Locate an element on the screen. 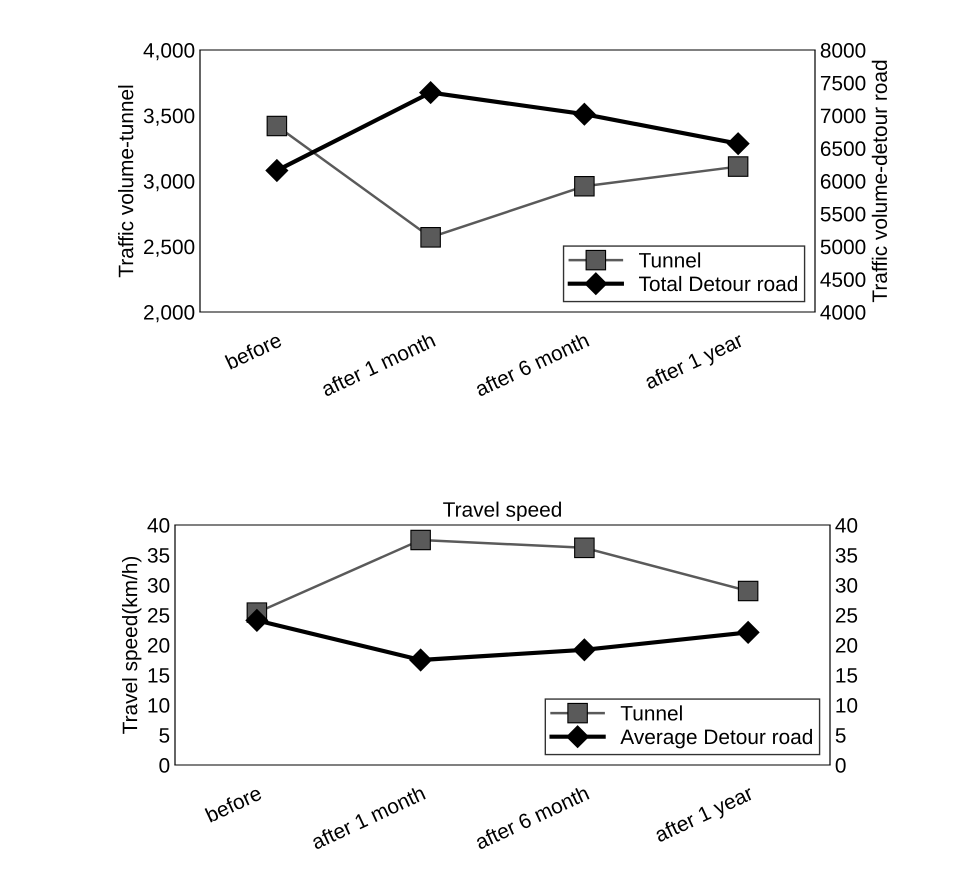 The height and width of the screenshot is (889, 957). y2-tick-label: 5 is located at coordinates (841, 735).